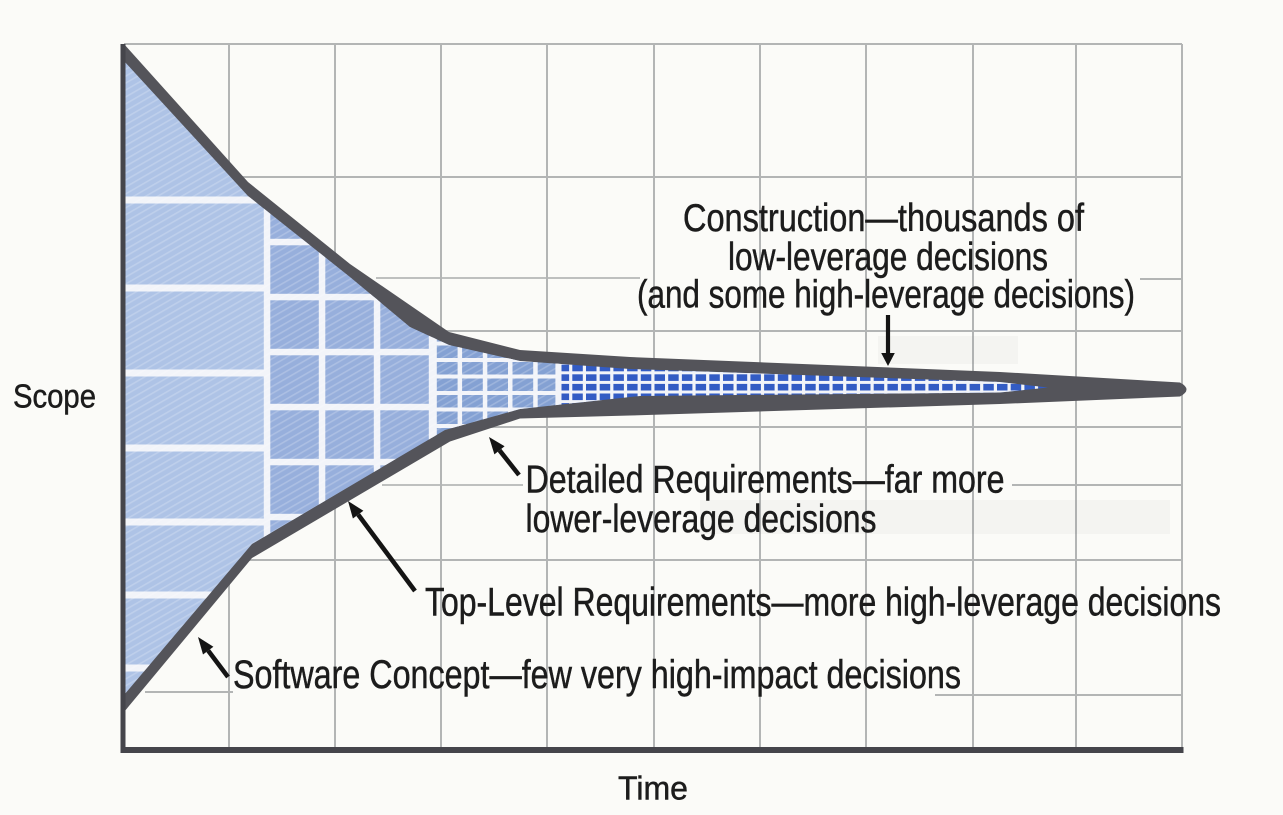 The width and height of the screenshot is (1283, 815). I want to click on svg-text: Time, so click(653, 789).